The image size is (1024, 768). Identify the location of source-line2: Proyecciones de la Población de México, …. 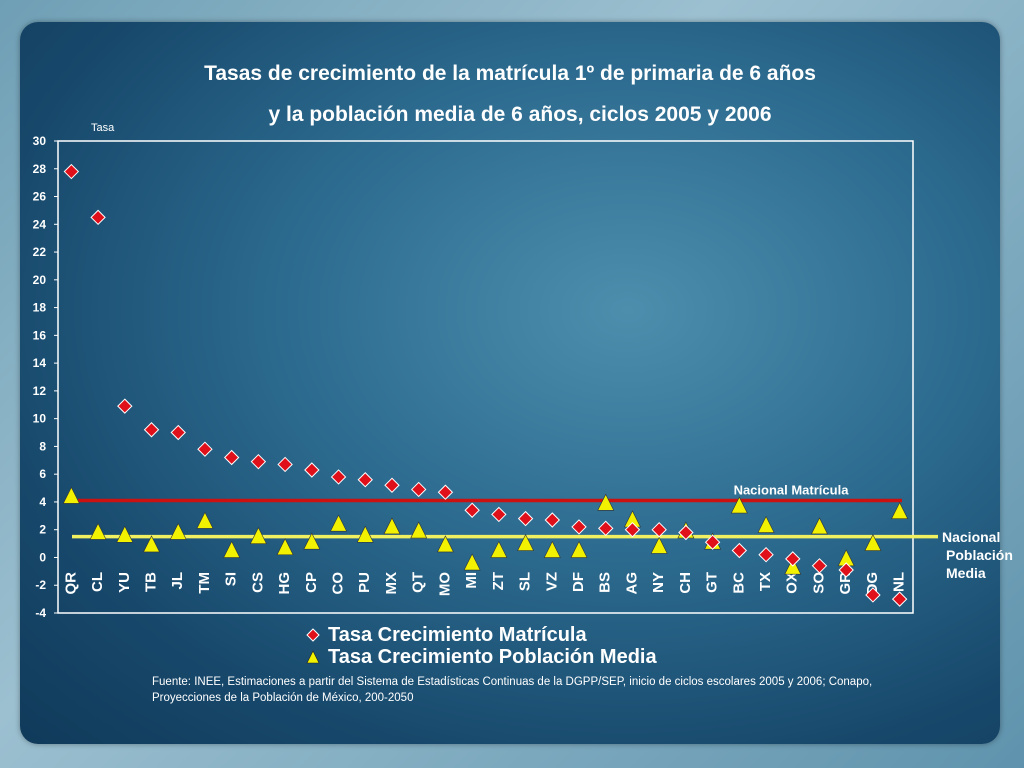
(283, 698).